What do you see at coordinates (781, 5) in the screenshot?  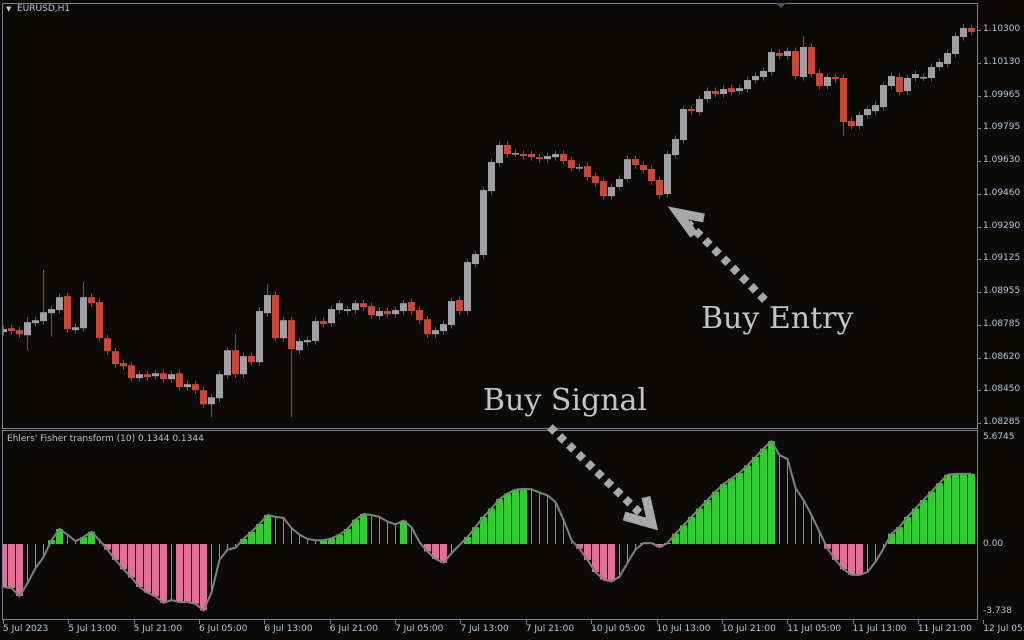 I see `chart-shift-marker-icon` at bounding box center [781, 5].